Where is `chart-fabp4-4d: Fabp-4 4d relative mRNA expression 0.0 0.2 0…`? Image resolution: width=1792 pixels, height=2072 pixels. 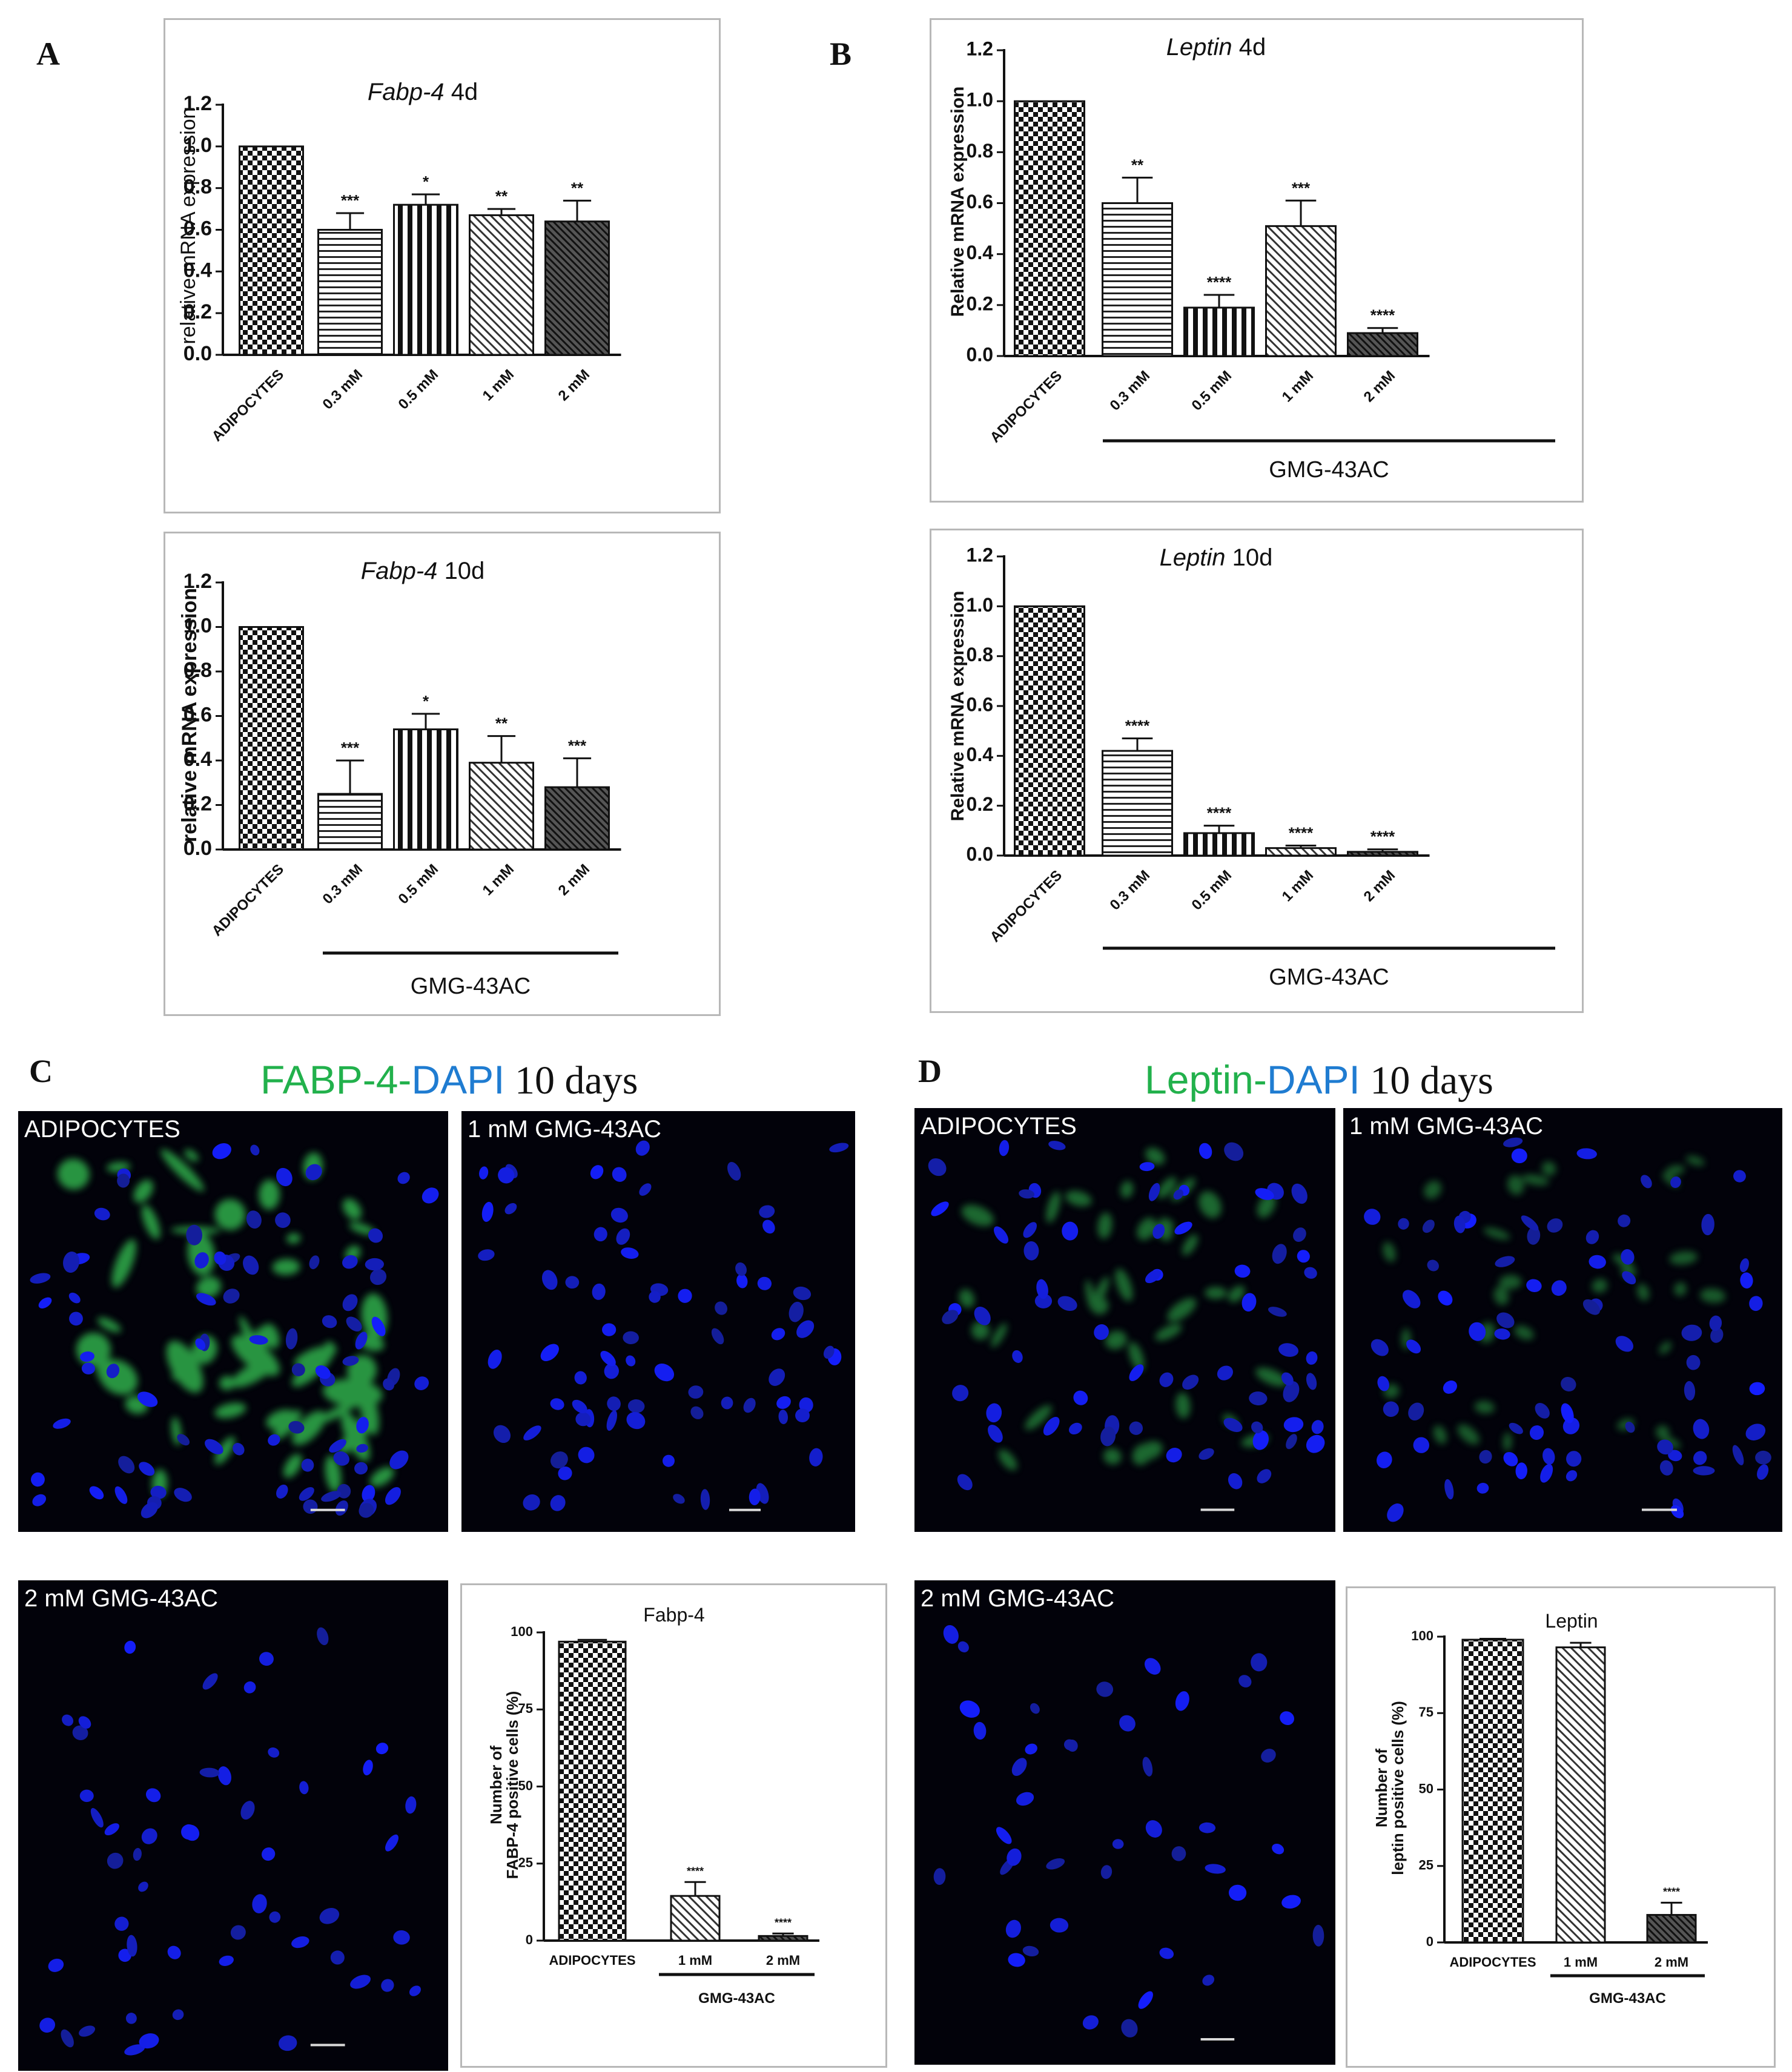 chart-fabp4-4d: Fabp-4 4d relative mRNA expression 0.0 0.2 0… is located at coordinates (442, 265).